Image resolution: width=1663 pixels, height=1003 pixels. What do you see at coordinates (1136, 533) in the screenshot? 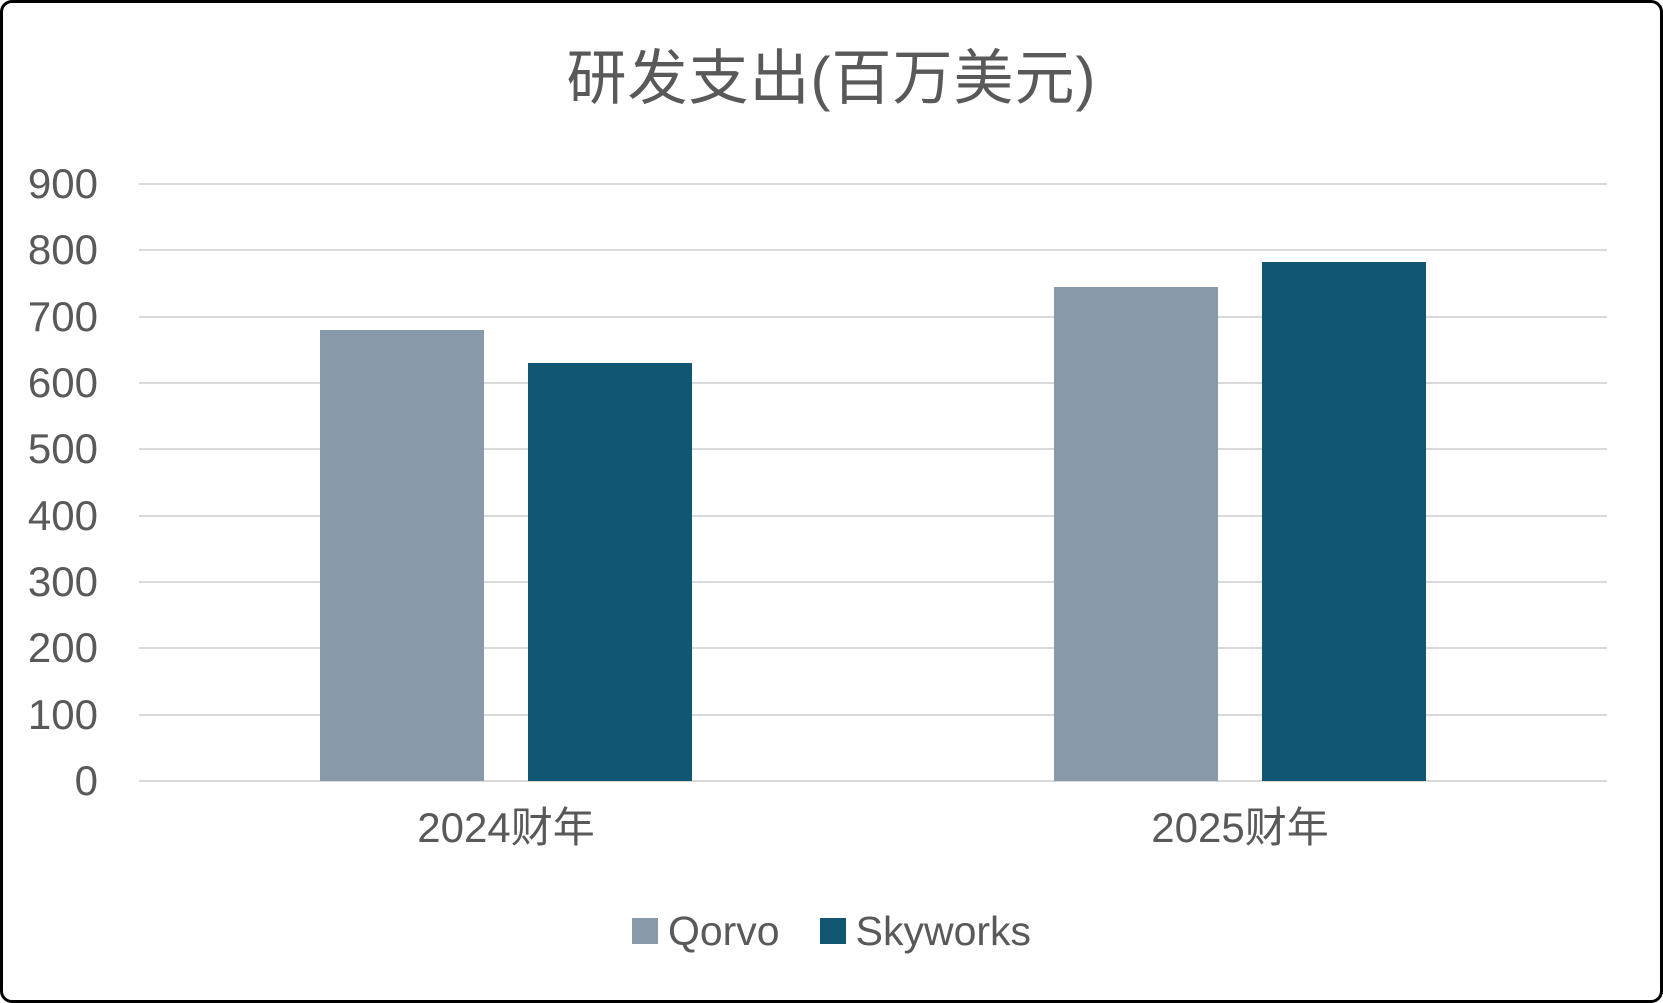
I see `bar-qorvo-2025财年` at bounding box center [1136, 533].